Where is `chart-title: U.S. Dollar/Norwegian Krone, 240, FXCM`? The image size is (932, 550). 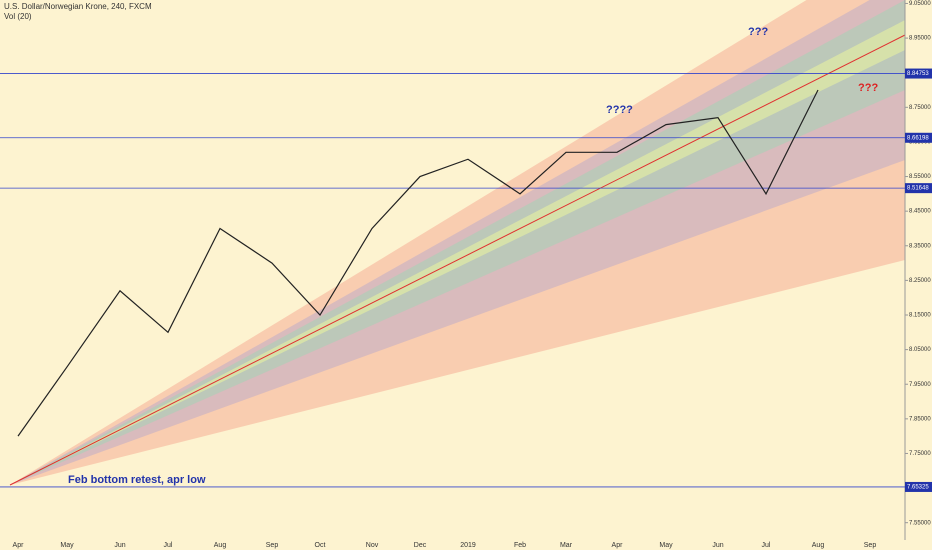
chart-title: U.S. Dollar/Norwegian Krone, 240, FXCM is located at coordinates (78, 6).